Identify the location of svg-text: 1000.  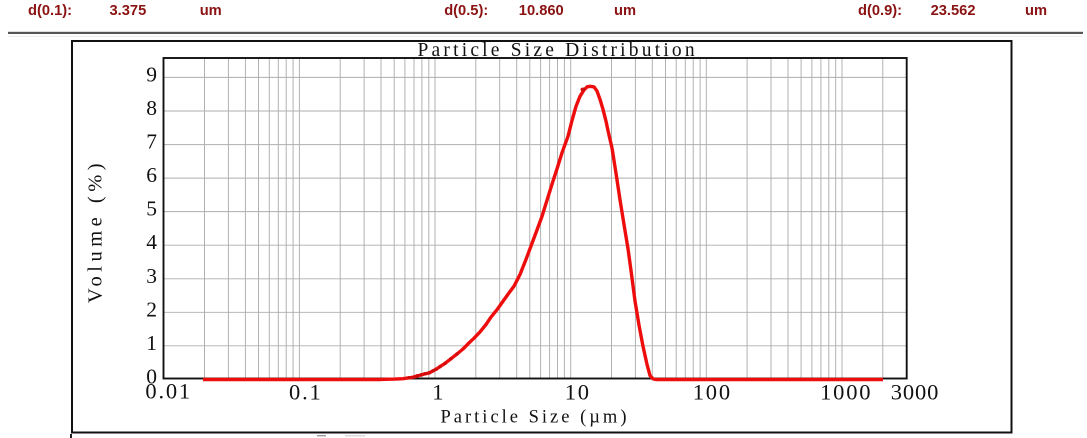
(846, 391).